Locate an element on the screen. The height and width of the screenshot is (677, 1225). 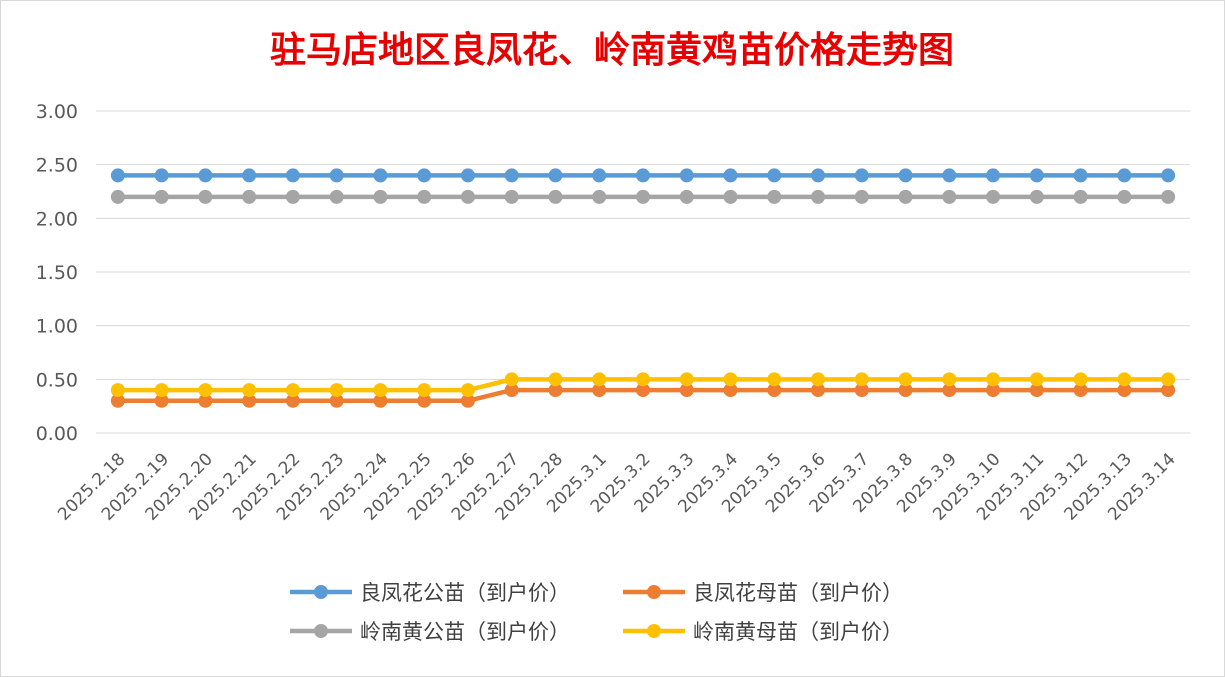
legend-label: 岭南黄母苗（到户价） is located at coordinates (798, 632).